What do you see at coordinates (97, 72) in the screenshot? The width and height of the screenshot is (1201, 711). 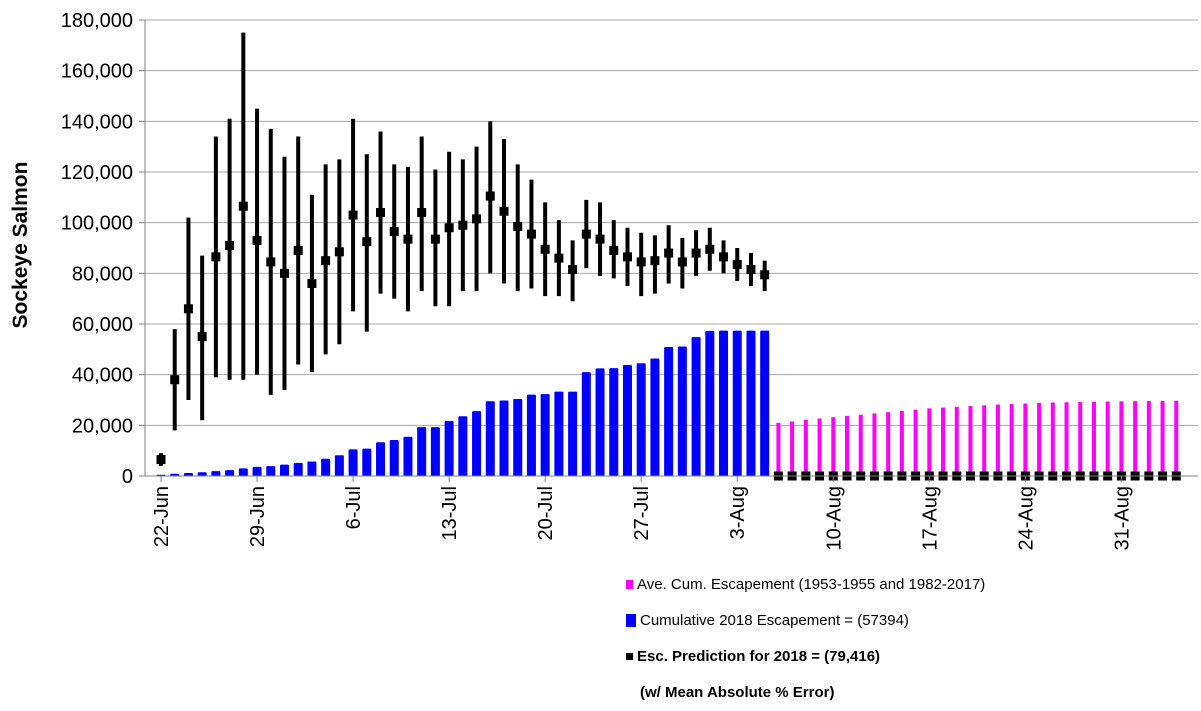 I see `y-tick-label: 160,000` at bounding box center [97, 72].